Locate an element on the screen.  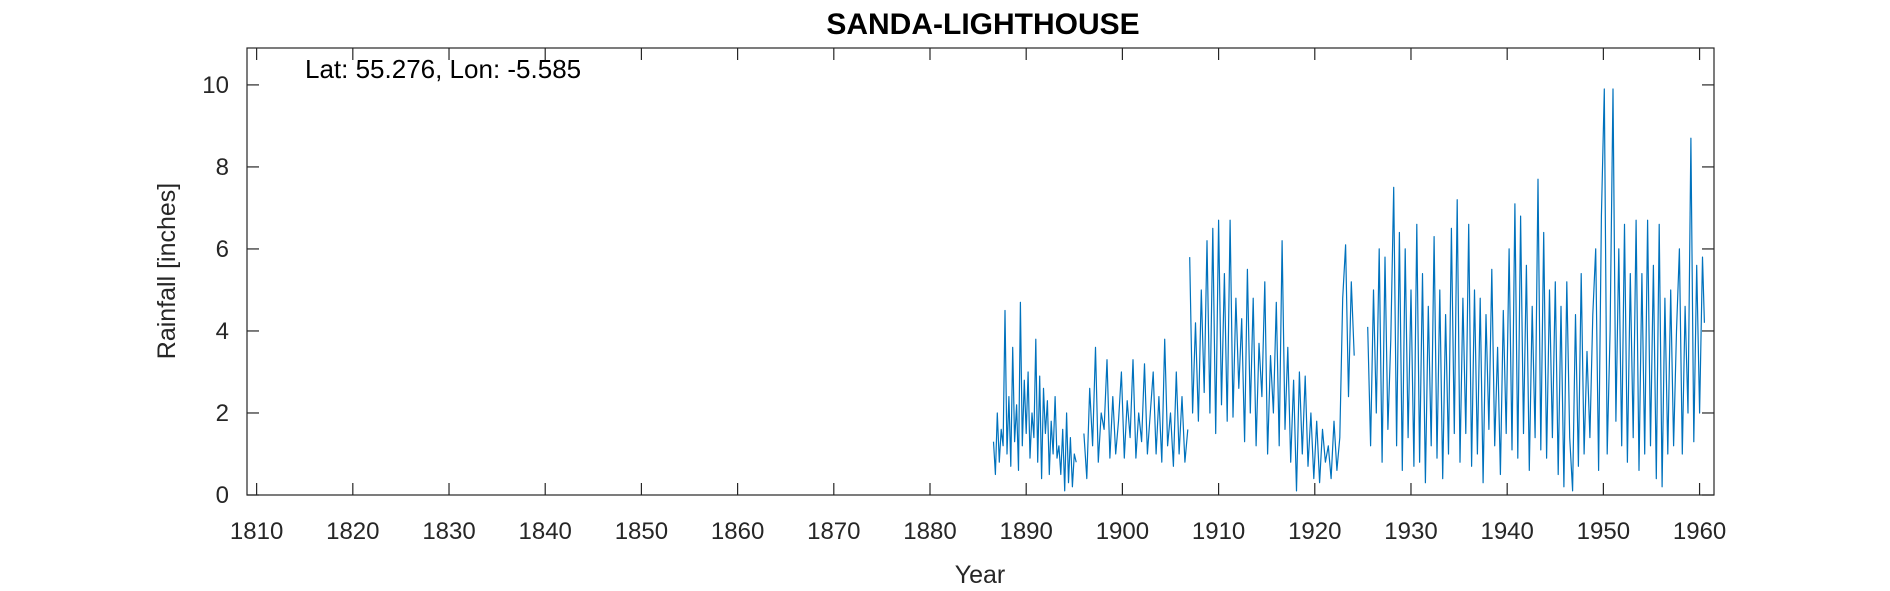
x-tick-label: 1870 is located at coordinates (833, 531).